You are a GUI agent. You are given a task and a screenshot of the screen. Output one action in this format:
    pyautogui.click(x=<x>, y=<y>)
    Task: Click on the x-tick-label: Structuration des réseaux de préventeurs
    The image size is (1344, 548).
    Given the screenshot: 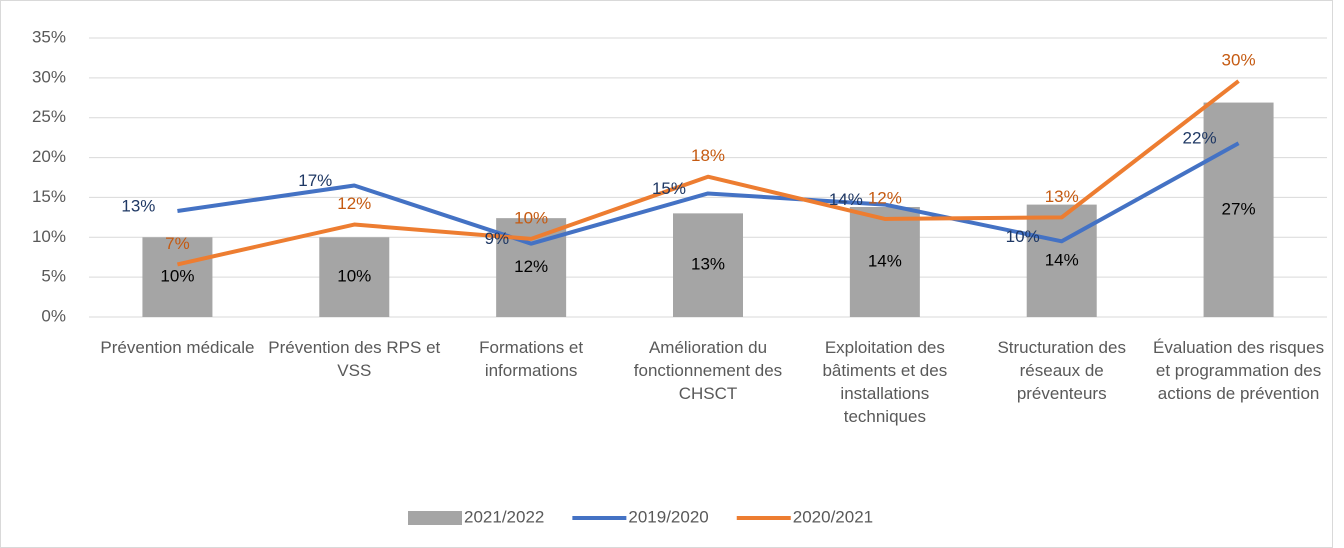 What is the action you would take?
    pyautogui.click(x=1061, y=370)
    